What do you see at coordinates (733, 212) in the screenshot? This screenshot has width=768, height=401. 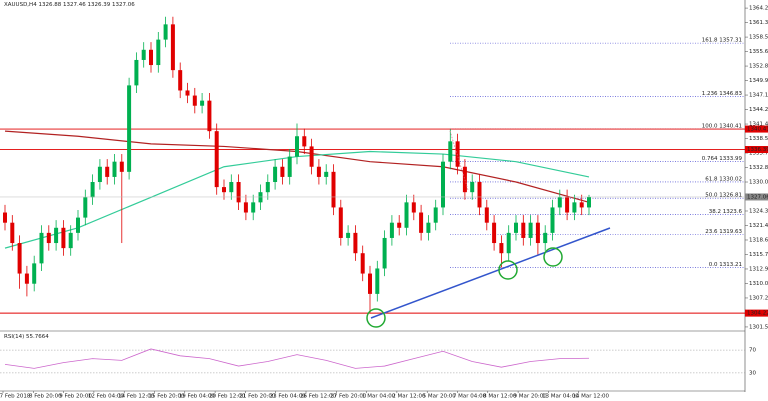 I see `fib-price: 1323.6` at bounding box center [733, 212].